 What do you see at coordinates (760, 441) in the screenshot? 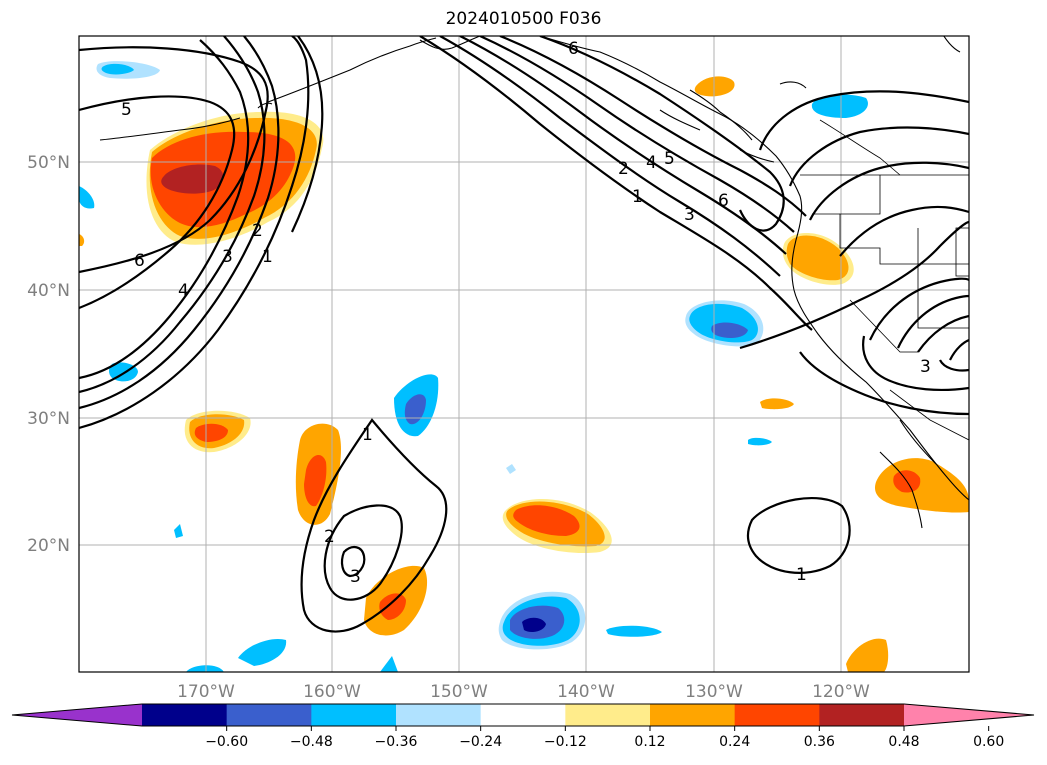
I see `negative-anomaly-28n-127w` at bounding box center [760, 441].